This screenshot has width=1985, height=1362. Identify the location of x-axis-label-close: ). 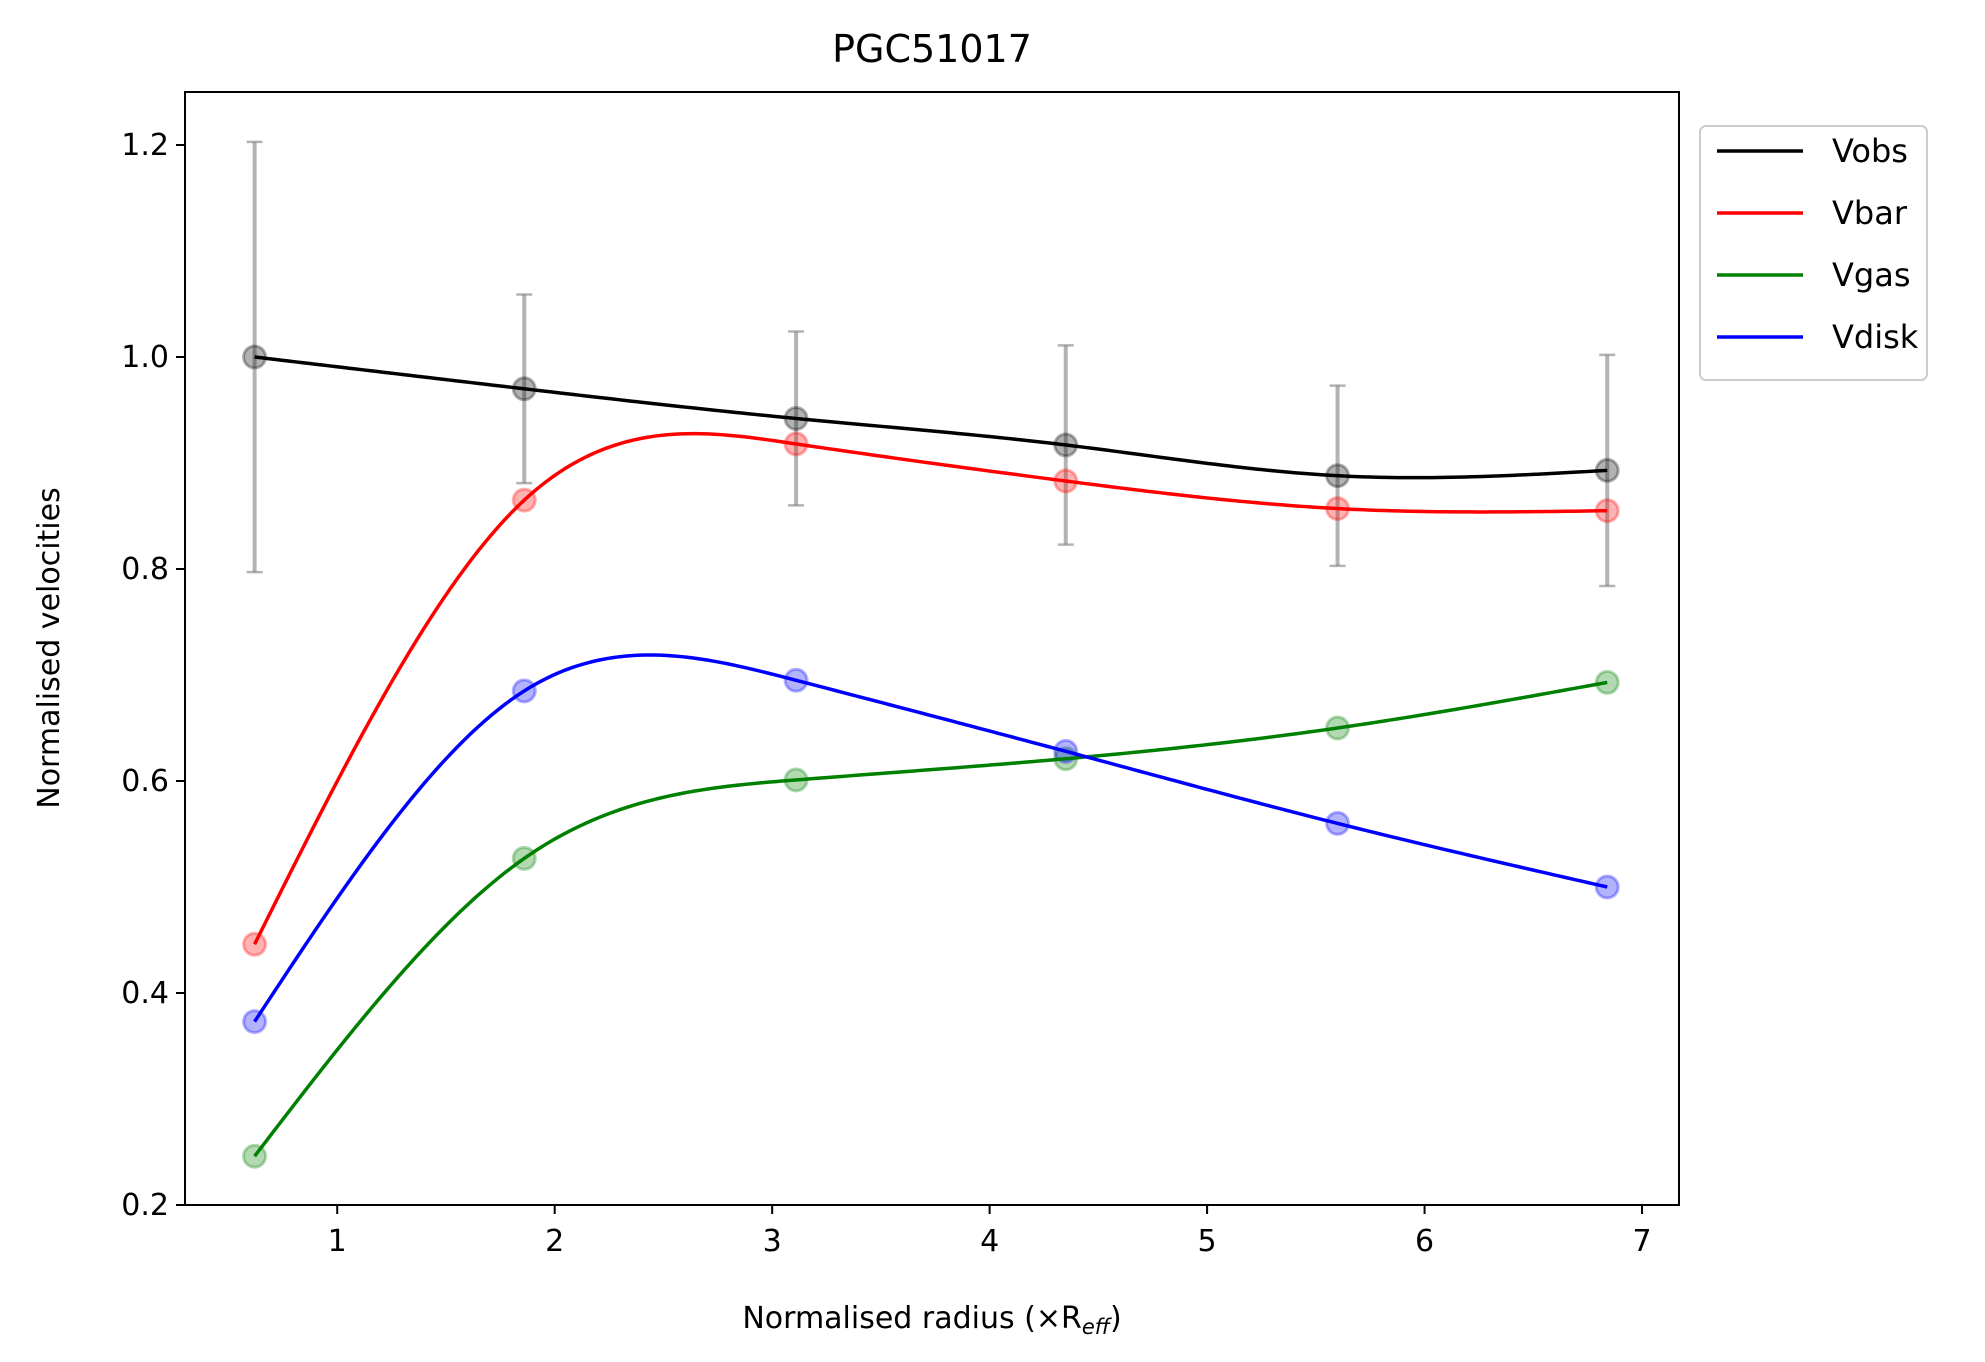
(1116, 1318).